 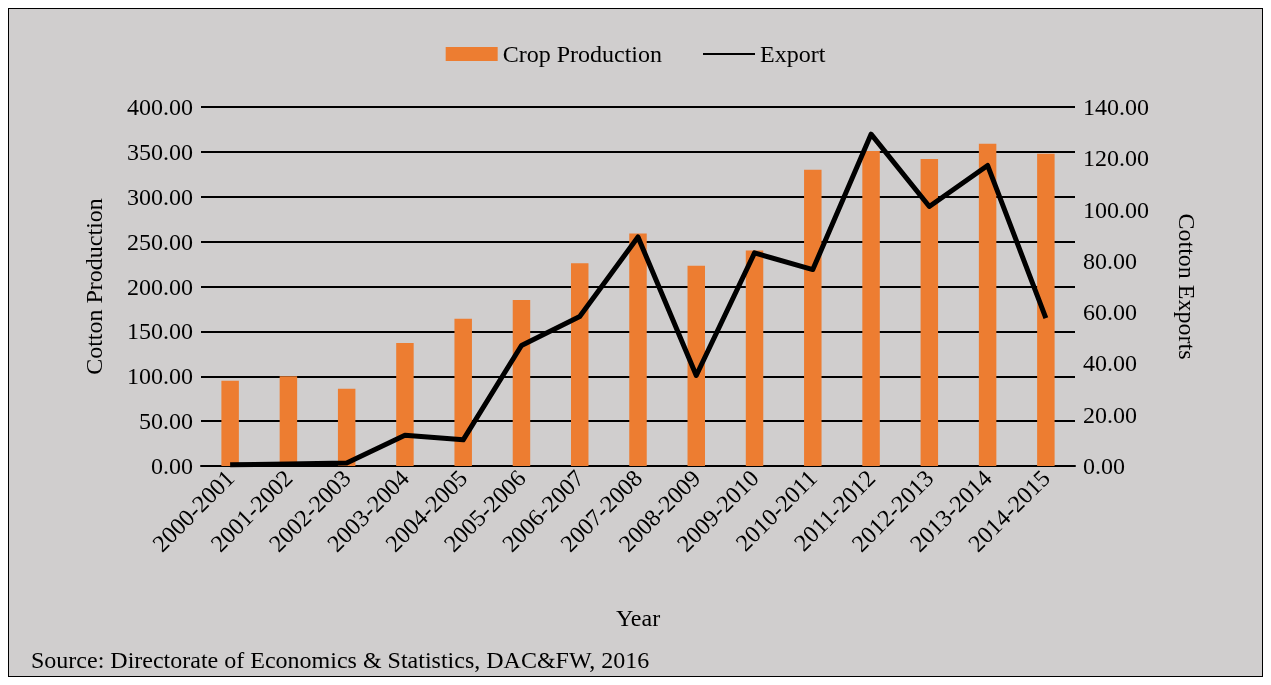 I want to click on y2-tick-label: 40.00, so click(x=1110, y=363).